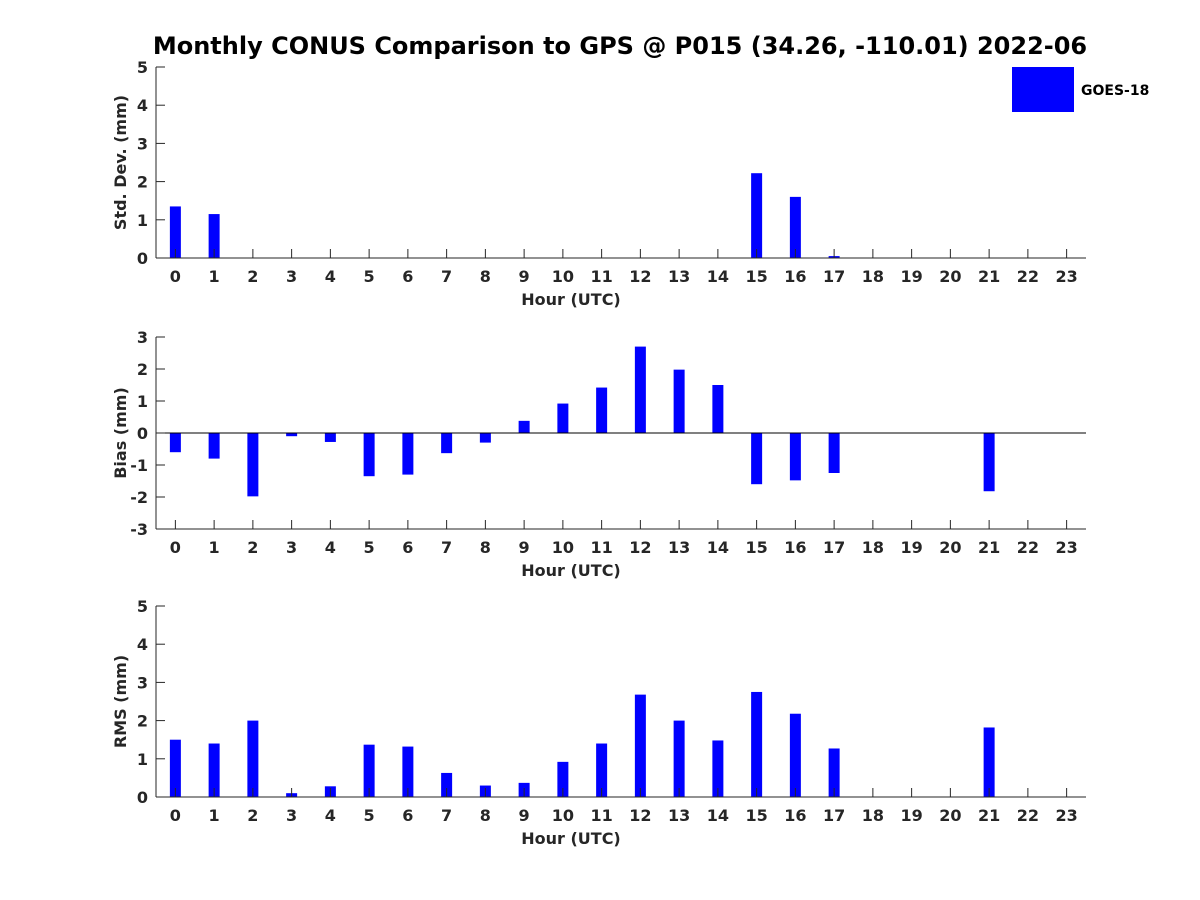 The height and width of the screenshot is (900, 1200). I want to click on stddev-x-tick-label: 19, so click(911, 276).